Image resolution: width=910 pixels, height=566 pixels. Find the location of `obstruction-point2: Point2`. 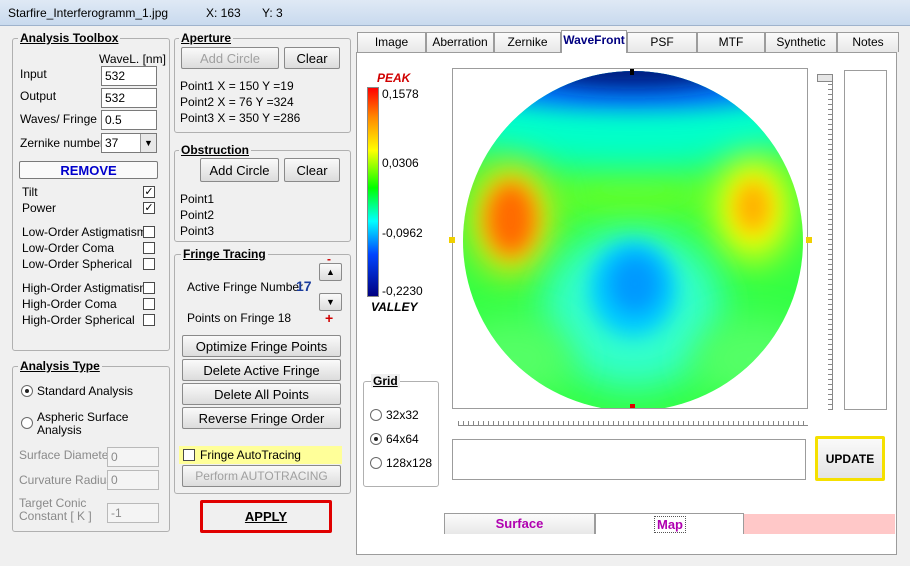

obstruction-point2: Point2 is located at coordinates (197, 215).